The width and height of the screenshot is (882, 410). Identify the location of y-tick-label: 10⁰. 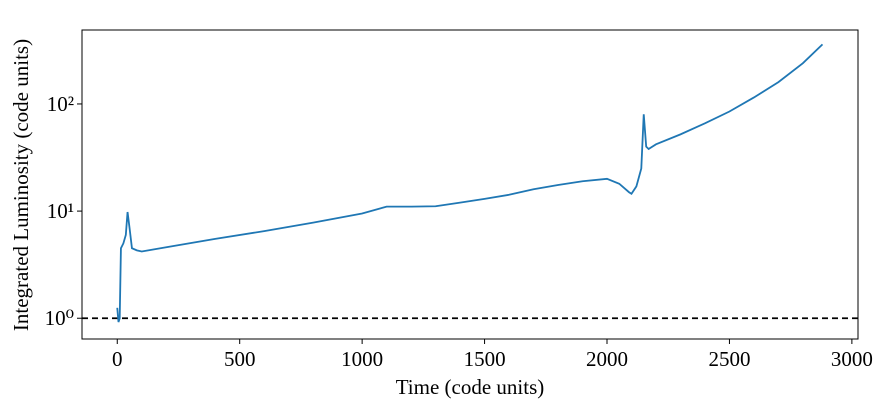
(59, 318).